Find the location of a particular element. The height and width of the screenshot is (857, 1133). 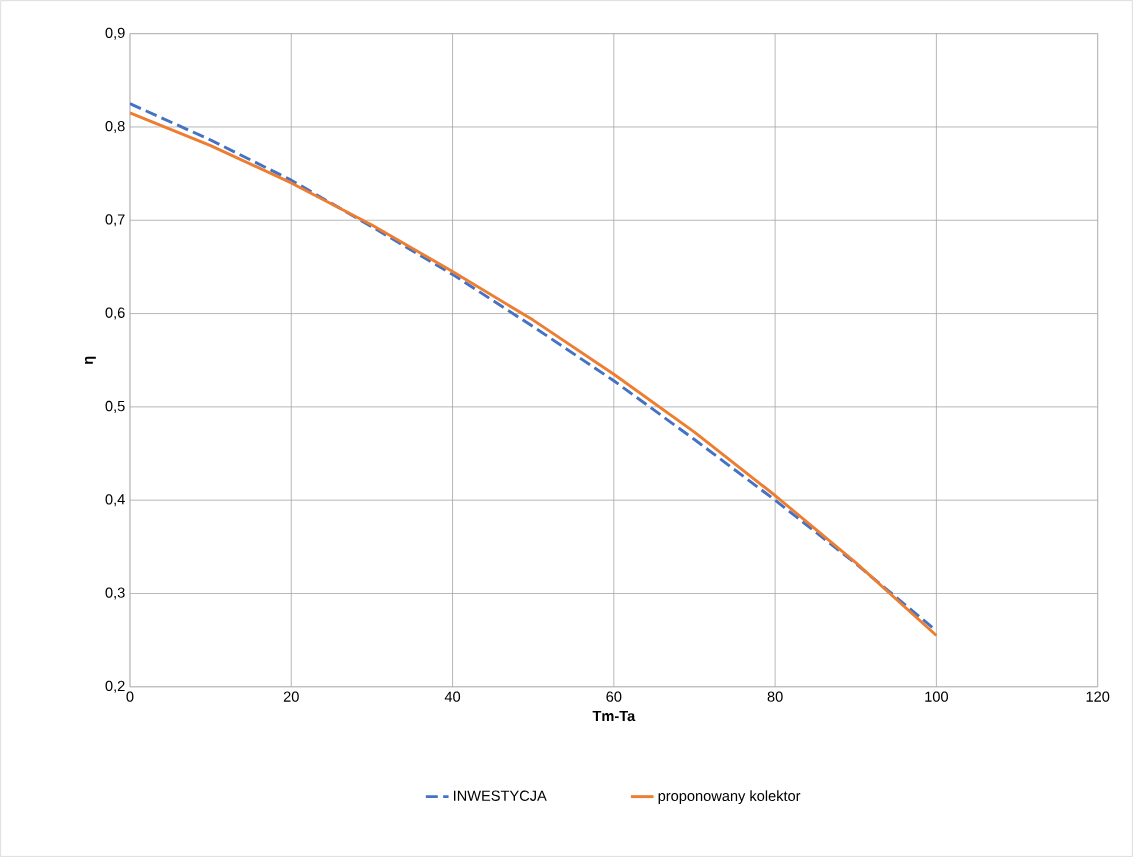

y-tick-label: 0,4 is located at coordinates (115, 500).